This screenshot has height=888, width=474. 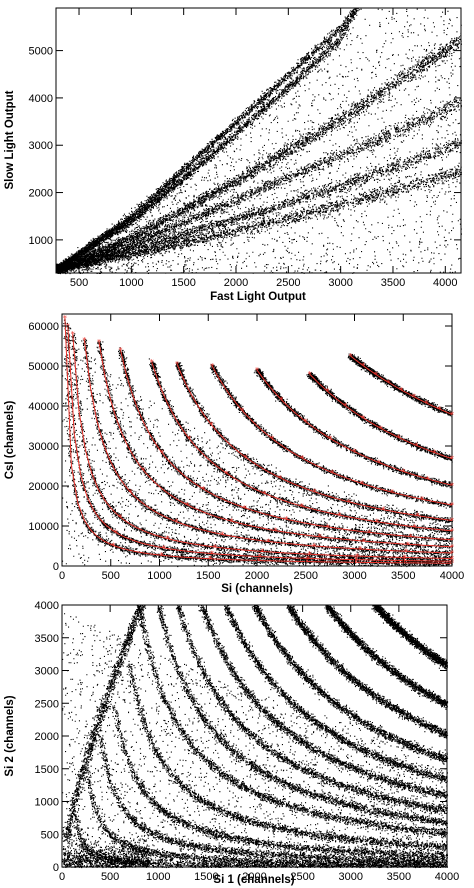 What do you see at coordinates (62, 576) in the screenshot?
I see `x-tick-label: 0` at bounding box center [62, 576].